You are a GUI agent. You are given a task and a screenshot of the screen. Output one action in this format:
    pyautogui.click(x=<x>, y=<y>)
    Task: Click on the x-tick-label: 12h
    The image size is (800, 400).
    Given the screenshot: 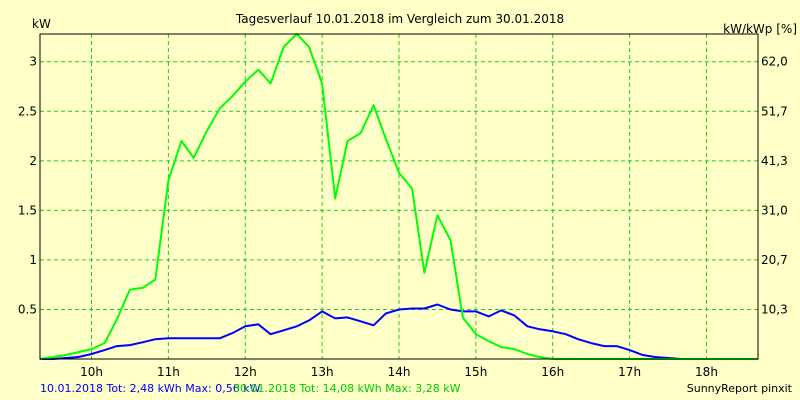 What is the action you would take?
    pyautogui.click(x=245, y=372)
    